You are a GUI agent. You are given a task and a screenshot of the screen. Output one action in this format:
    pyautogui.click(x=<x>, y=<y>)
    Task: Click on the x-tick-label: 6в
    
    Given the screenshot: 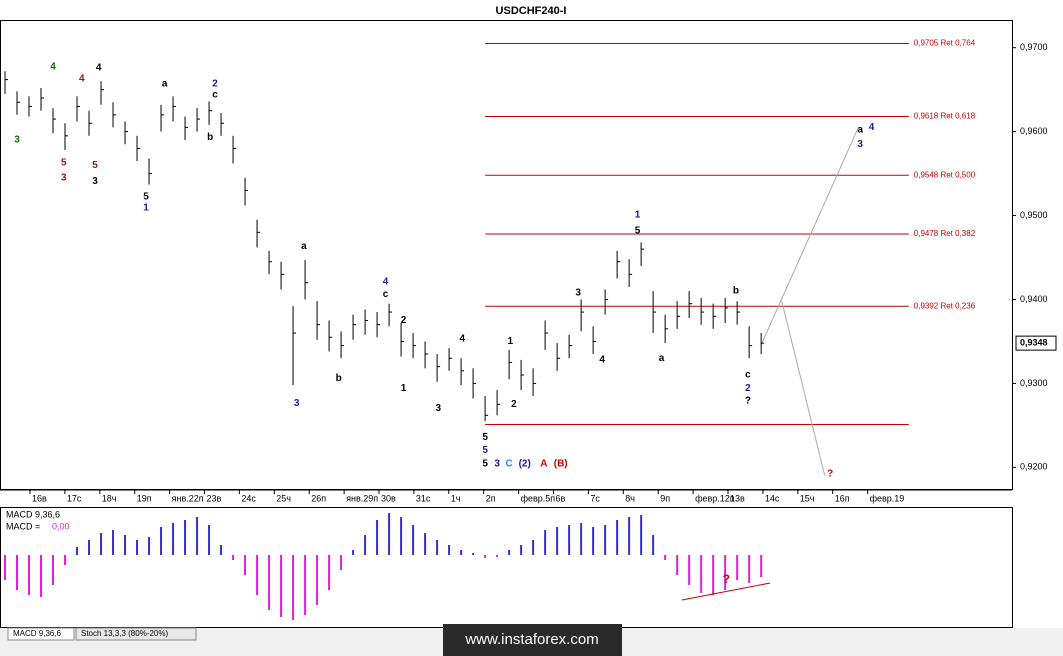 What is the action you would take?
    pyautogui.click(x=561, y=498)
    